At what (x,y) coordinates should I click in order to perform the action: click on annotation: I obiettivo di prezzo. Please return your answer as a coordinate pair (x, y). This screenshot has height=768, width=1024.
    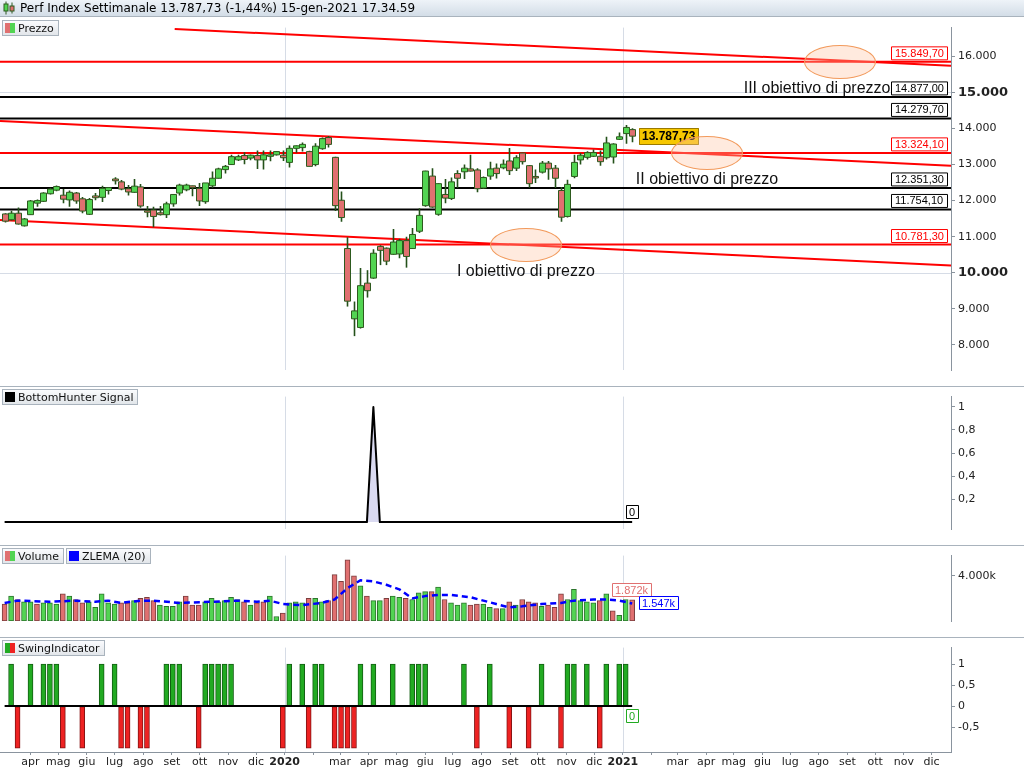
    Looking at the image, I should click on (525, 270).